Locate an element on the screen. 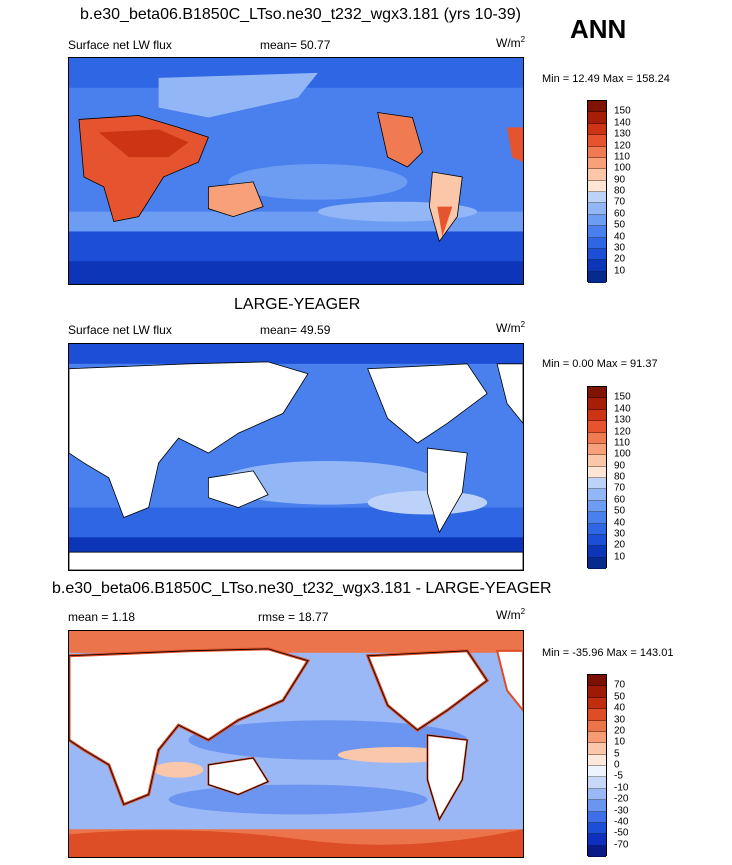 This screenshot has height=865, width=732. colorbar-tick-label: -30 is located at coordinates (621, 810).